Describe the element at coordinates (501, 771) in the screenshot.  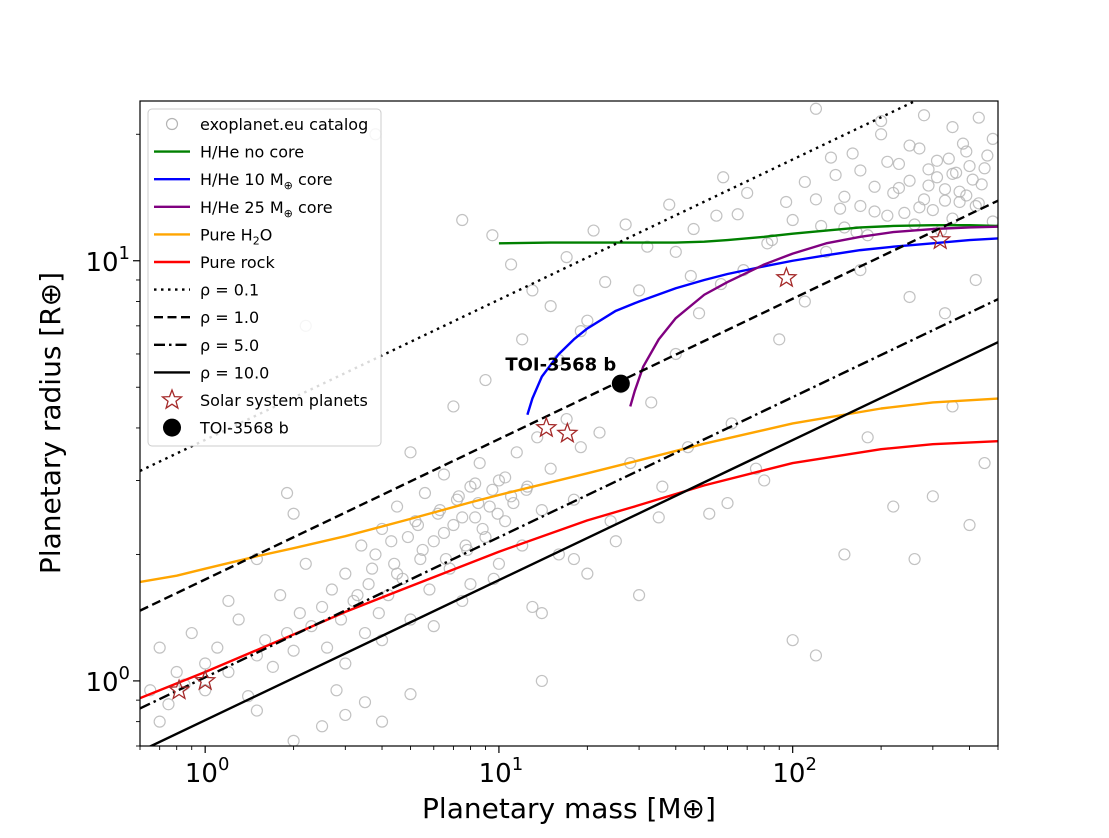
I see `x-tick-label: 10¹` at that location.